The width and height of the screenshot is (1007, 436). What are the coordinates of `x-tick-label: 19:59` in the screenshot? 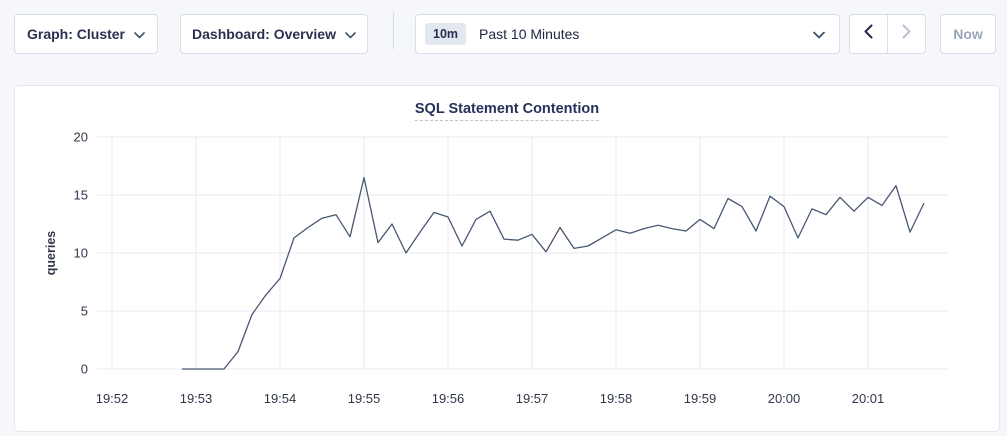 It's located at (700, 398).